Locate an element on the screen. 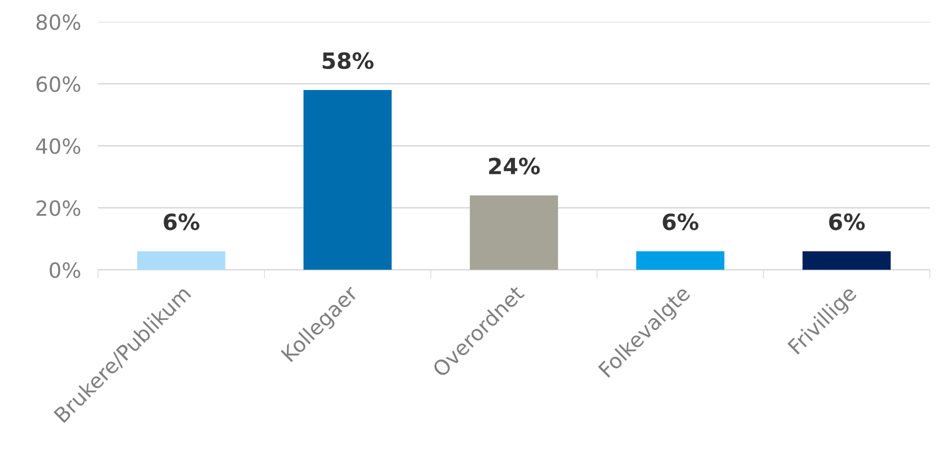  y-tick-label: 60% is located at coordinates (58, 84).